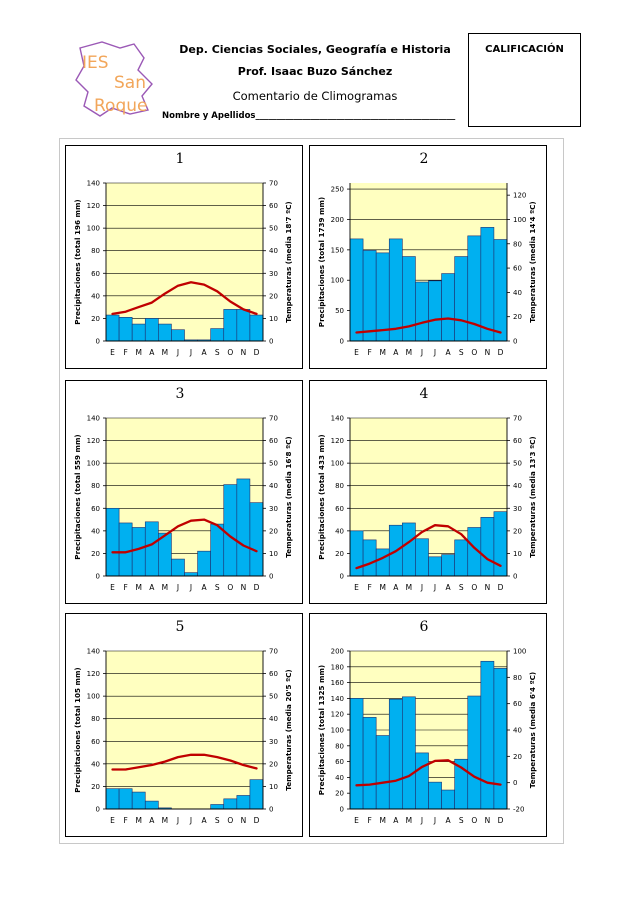 The width and height of the screenshot is (638, 903). Describe the element at coordinates (321, 730) in the screenshot. I see `y-axis-label: Precipitaciones (total 1325 mm)` at that location.